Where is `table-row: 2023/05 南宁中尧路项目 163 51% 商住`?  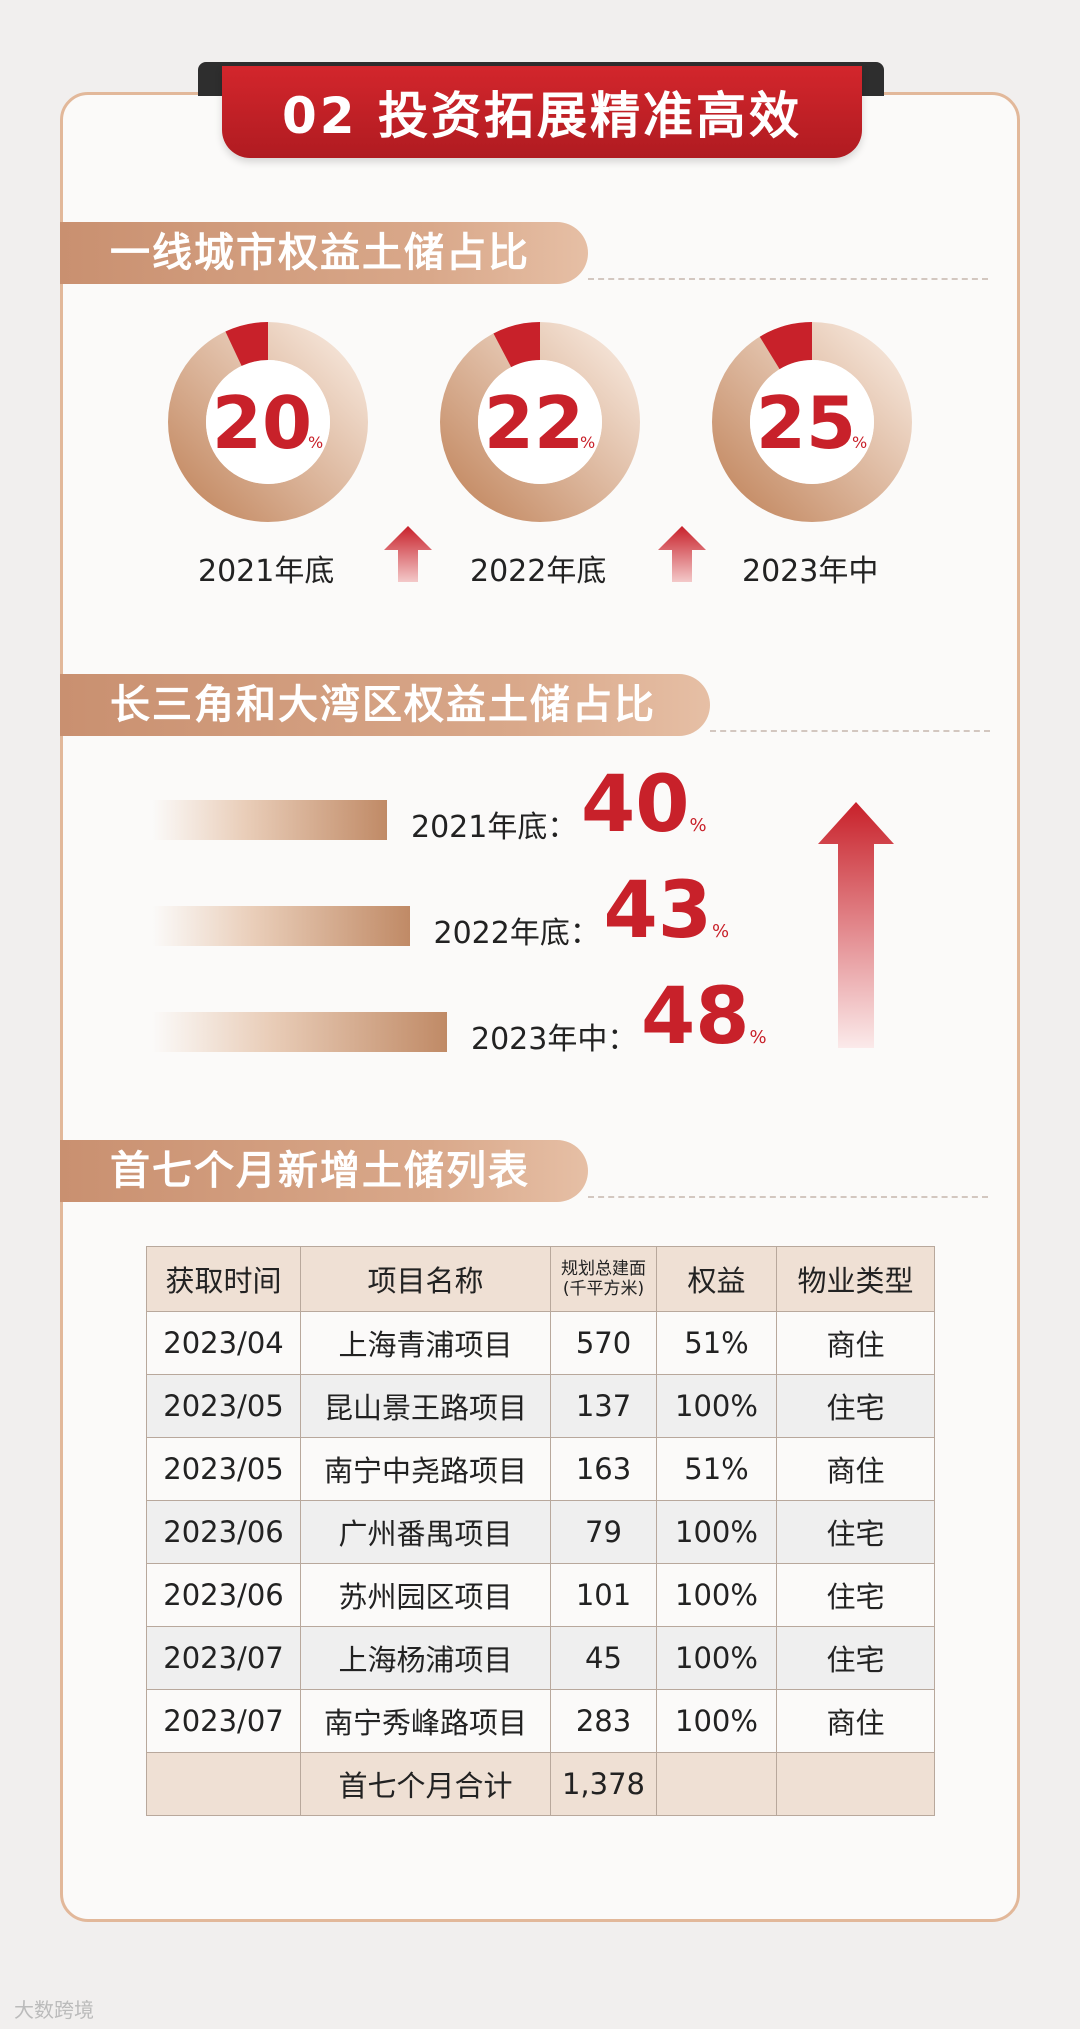
table-row: 2023/05 南宁中尧路项目 163 51% 商住 is located at coordinates (540, 1469).